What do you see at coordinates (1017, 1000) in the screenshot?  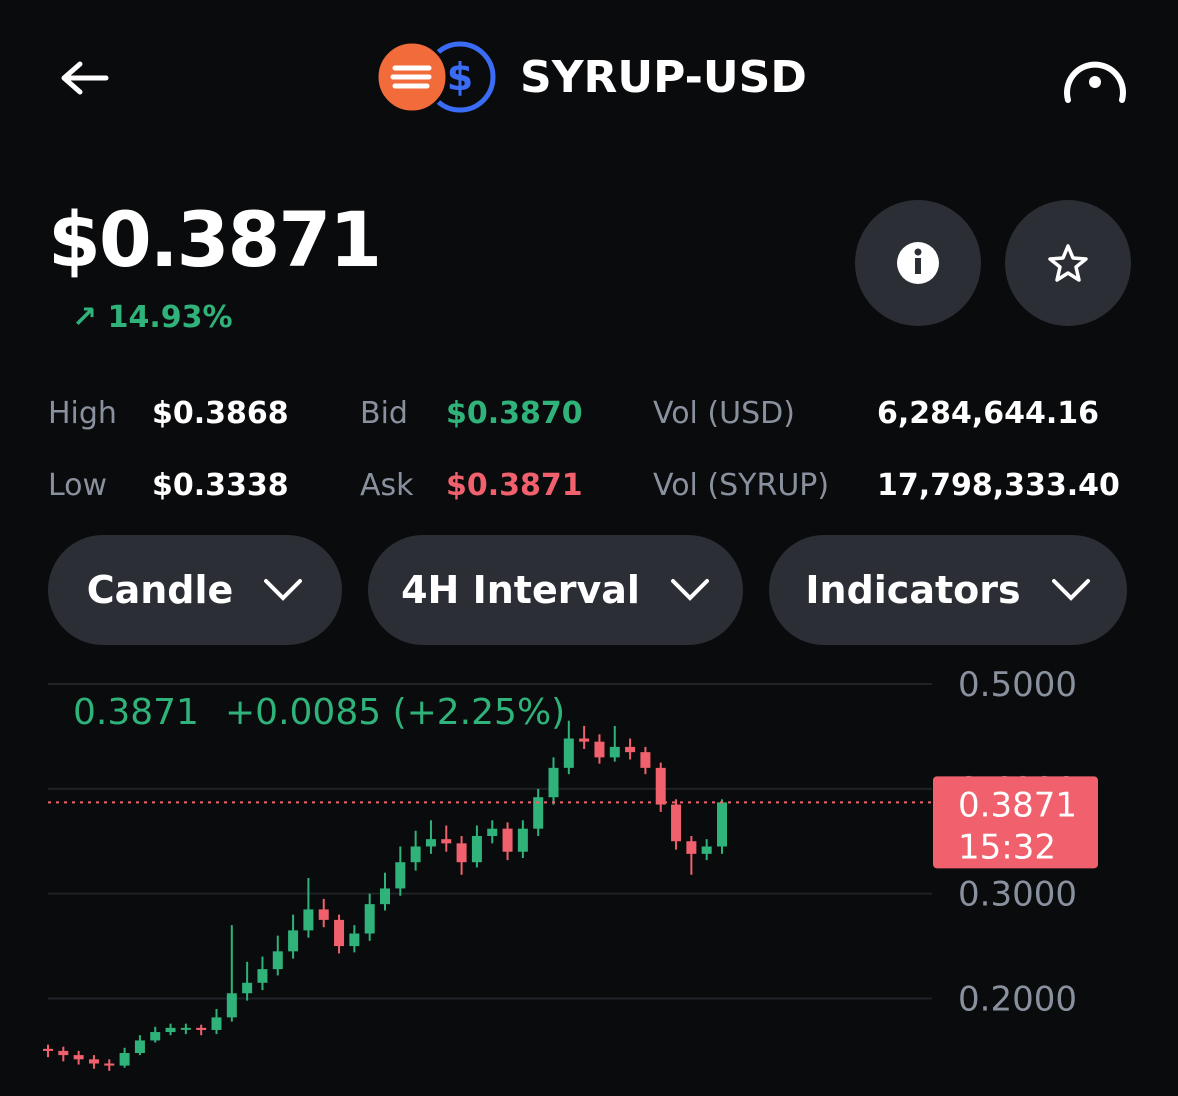 I see `y-tick-label: 0.2000` at bounding box center [1017, 1000].